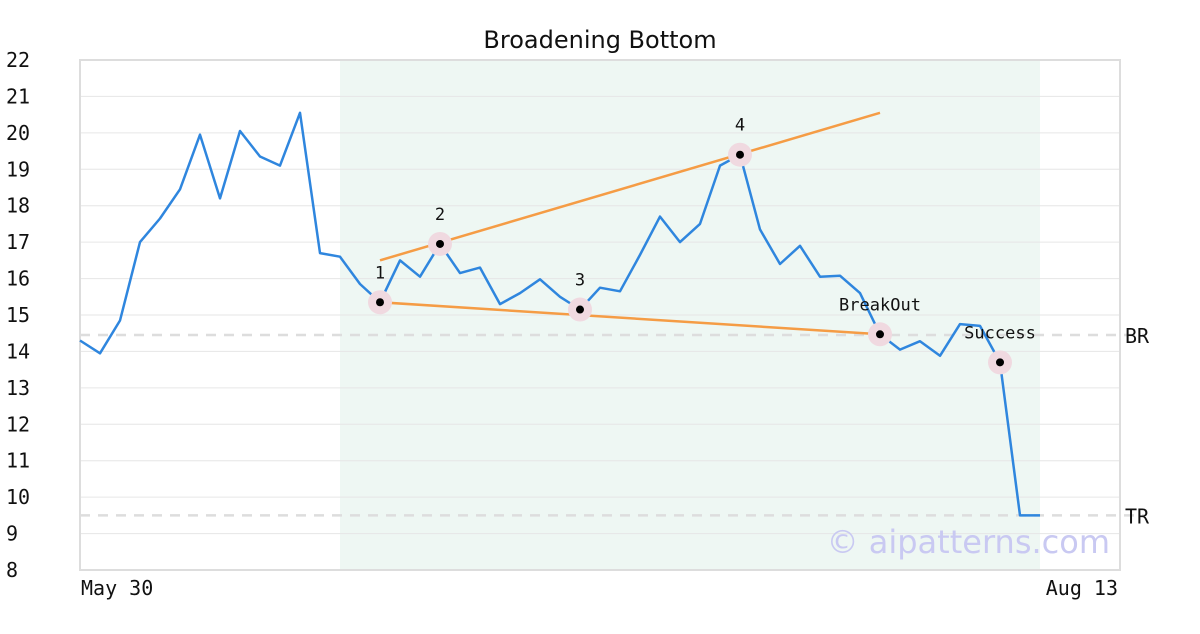 Image resolution: width=1200 pixels, height=634 pixels. What do you see at coordinates (117, 588) in the screenshot?
I see `x-tick-label: May 30` at bounding box center [117, 588].